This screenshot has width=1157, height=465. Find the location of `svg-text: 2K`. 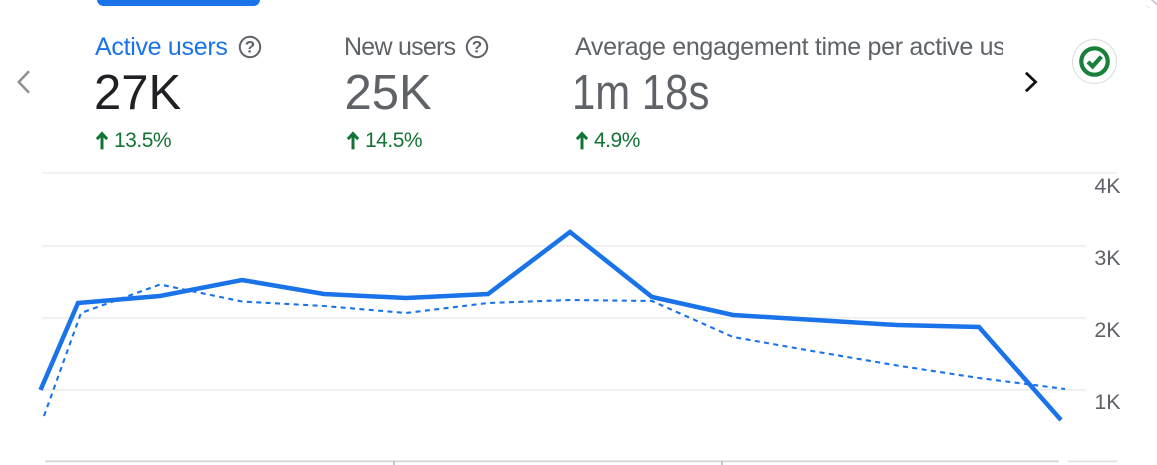

svg-text: 2K is located at coordinates (1107, 330).